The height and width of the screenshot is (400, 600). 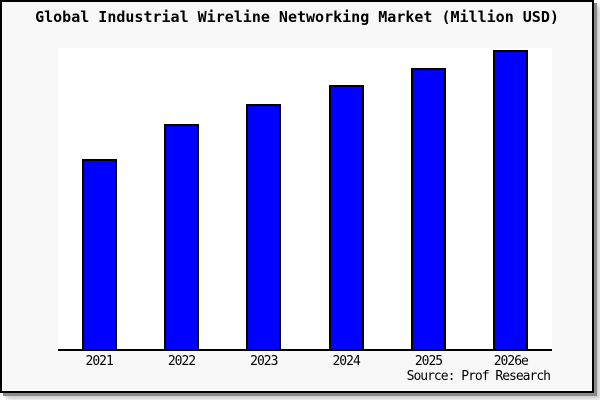 What do you see at coordinates (264, 226) in the screenshot?
I see `bar-2023` at bounding box center [264, 226].